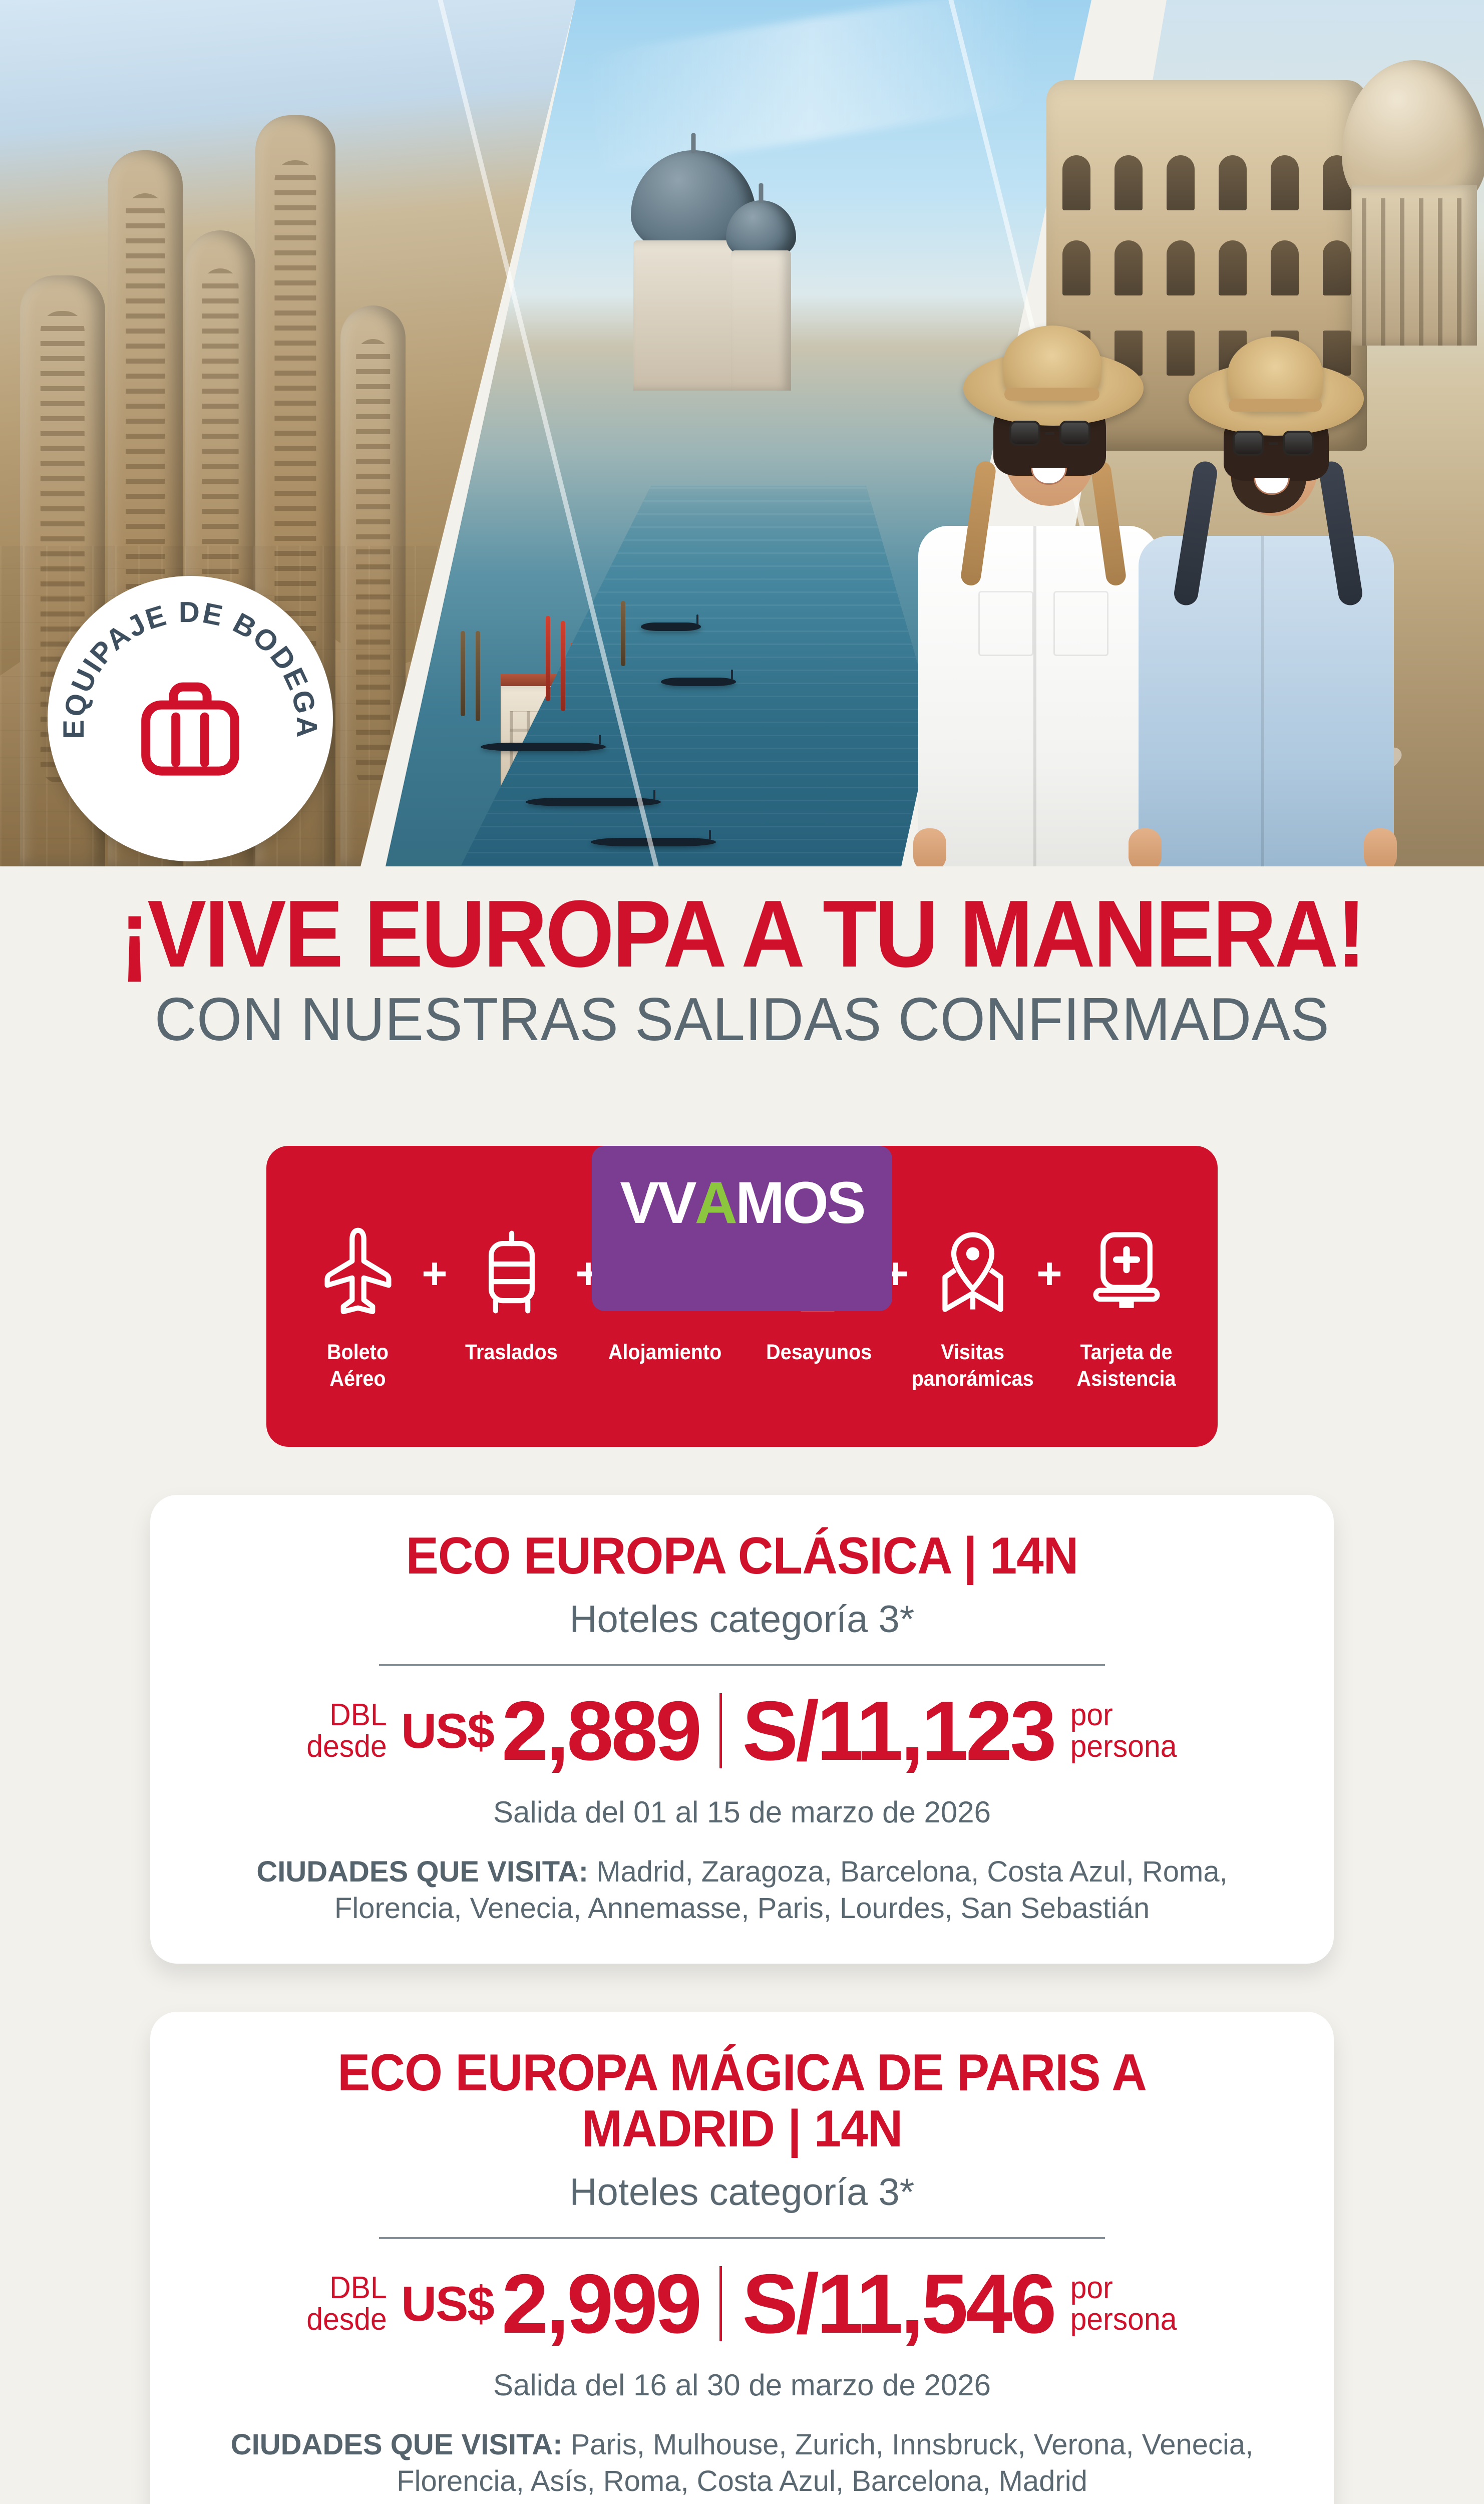 This screenshot has height=2504, width=1484. I want to click on price-row: DBL desde US$ 2,889 S/11,123 por persona, so click(742, 1730).